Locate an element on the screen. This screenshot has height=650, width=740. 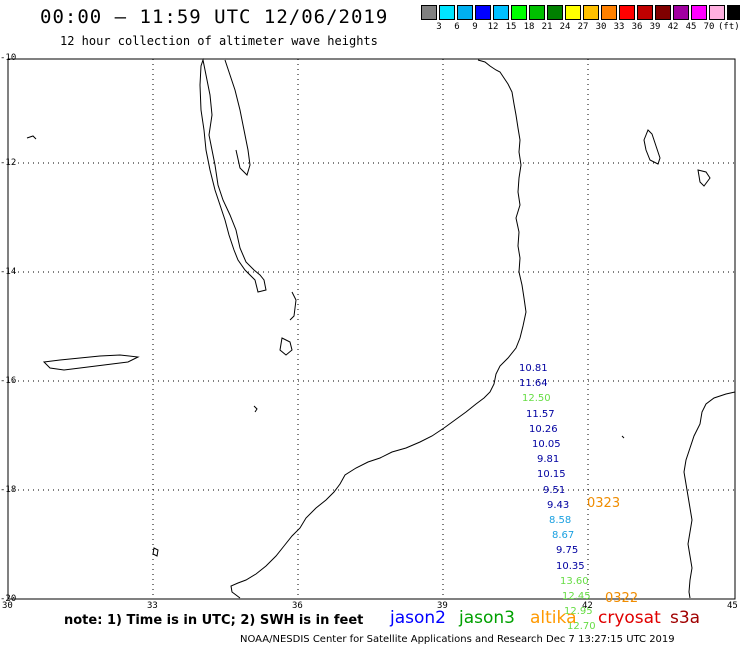
lon-label: 33 is located at coordinates (152, 606).